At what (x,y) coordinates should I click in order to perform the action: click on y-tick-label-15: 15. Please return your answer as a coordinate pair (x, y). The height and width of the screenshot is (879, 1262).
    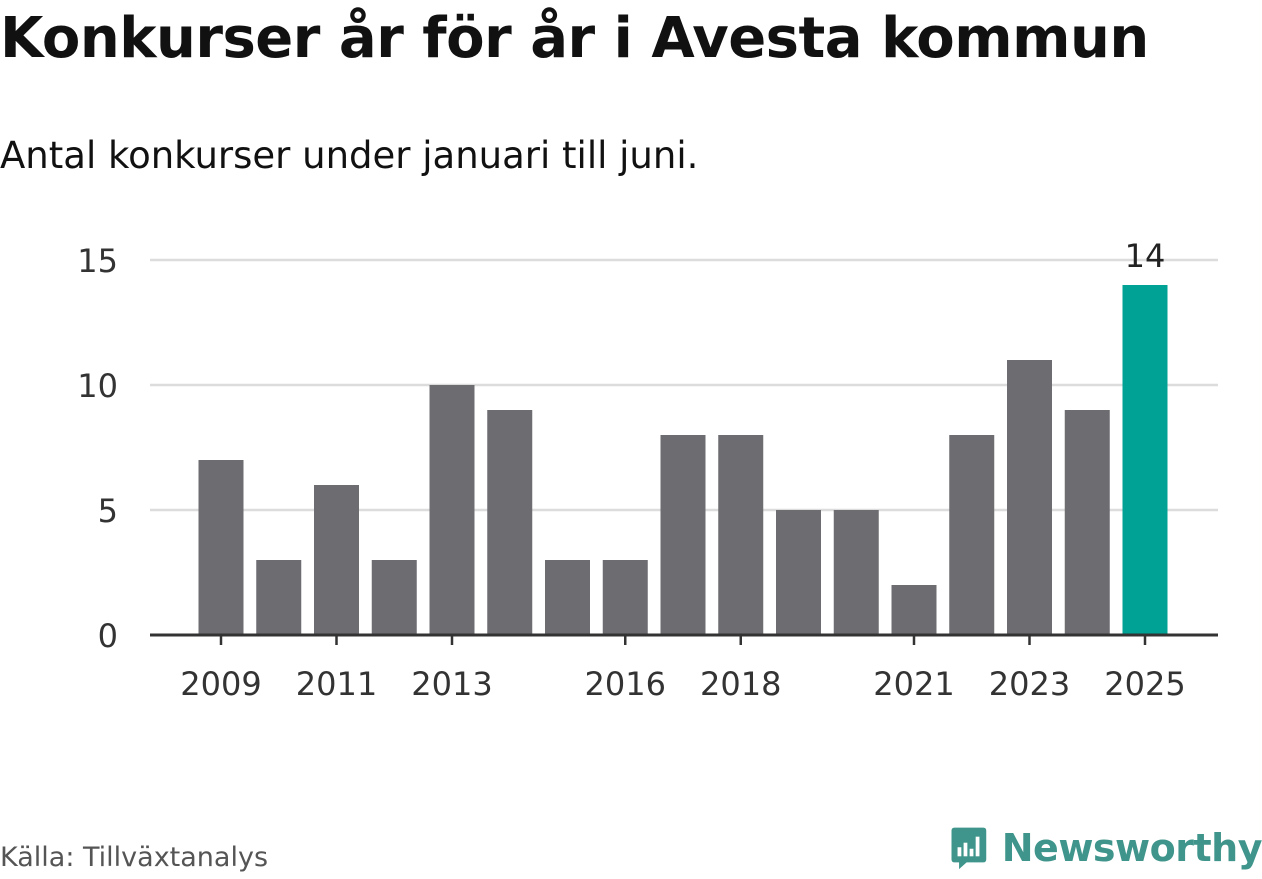
    Looking at the image, I should click on (97, 261).